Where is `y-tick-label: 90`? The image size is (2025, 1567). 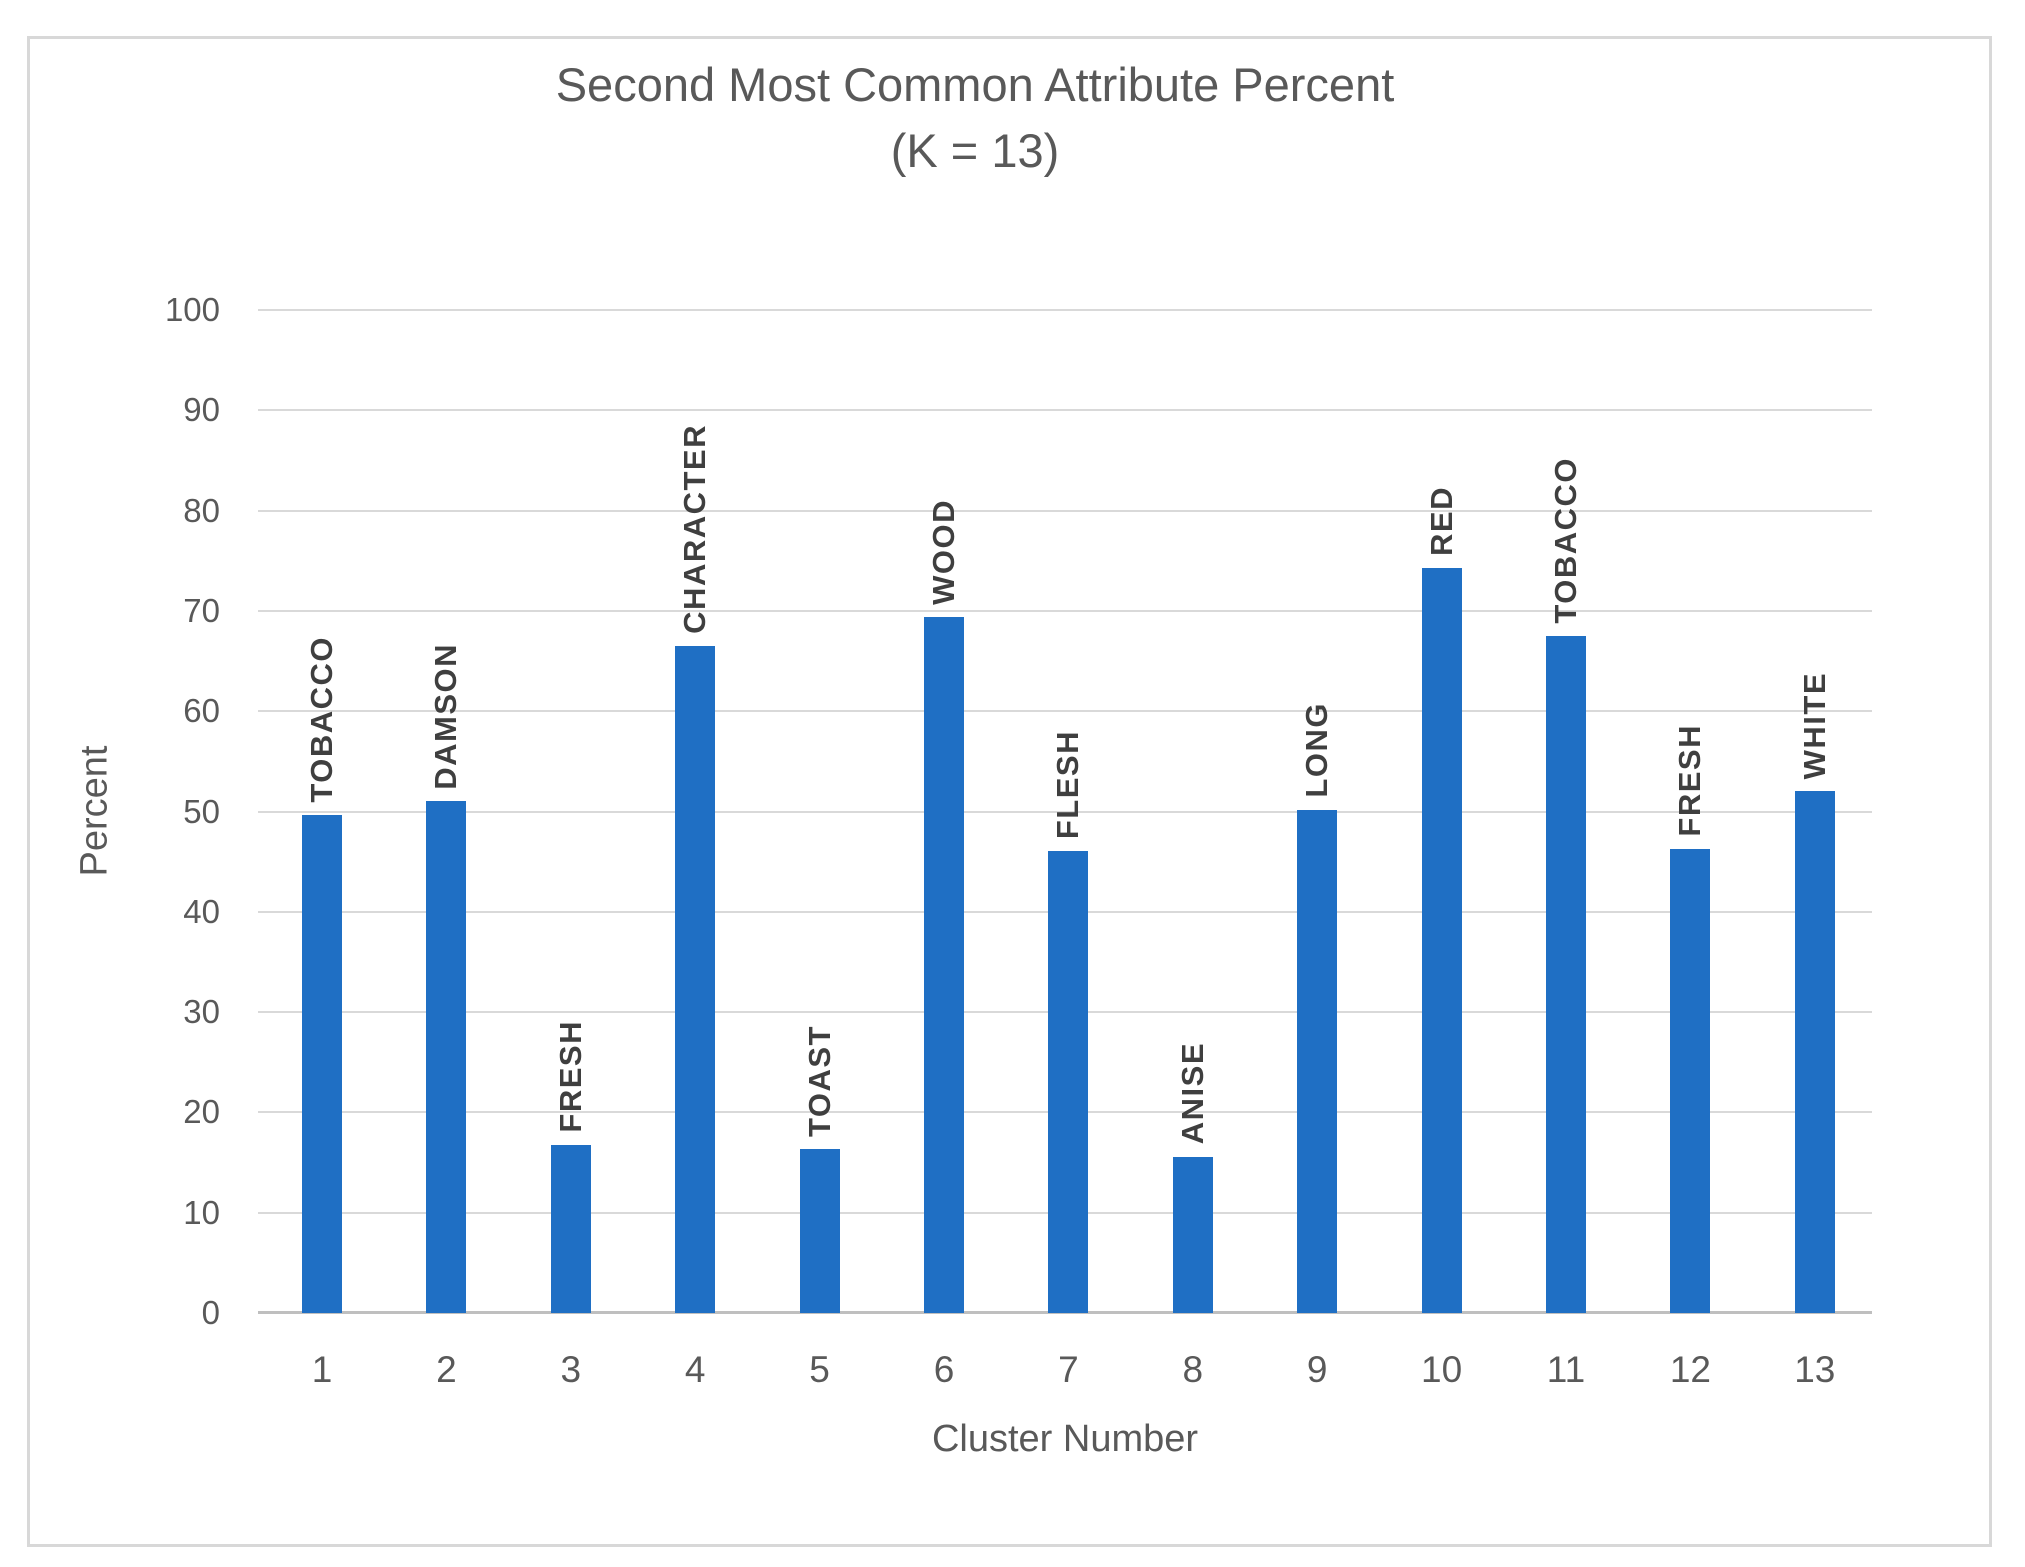 y-tick-label: 90 is located at coordinates (201, 410).